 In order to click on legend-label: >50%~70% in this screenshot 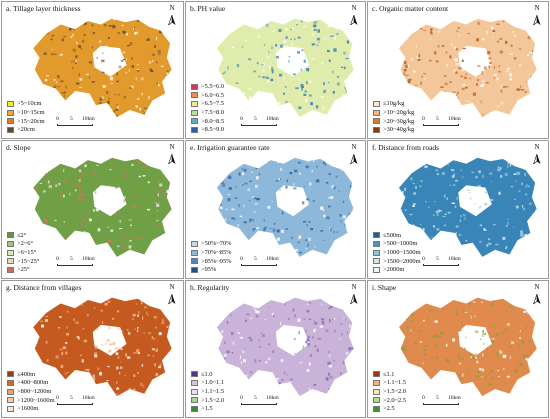, I will do `click(216, 244)`.